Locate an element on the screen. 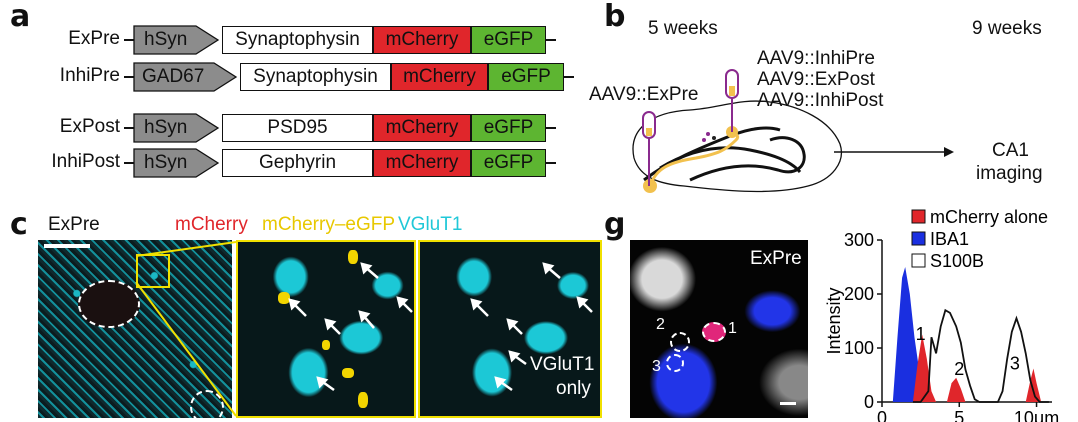  roi-circle-upper is located at coordinates (109, 304).